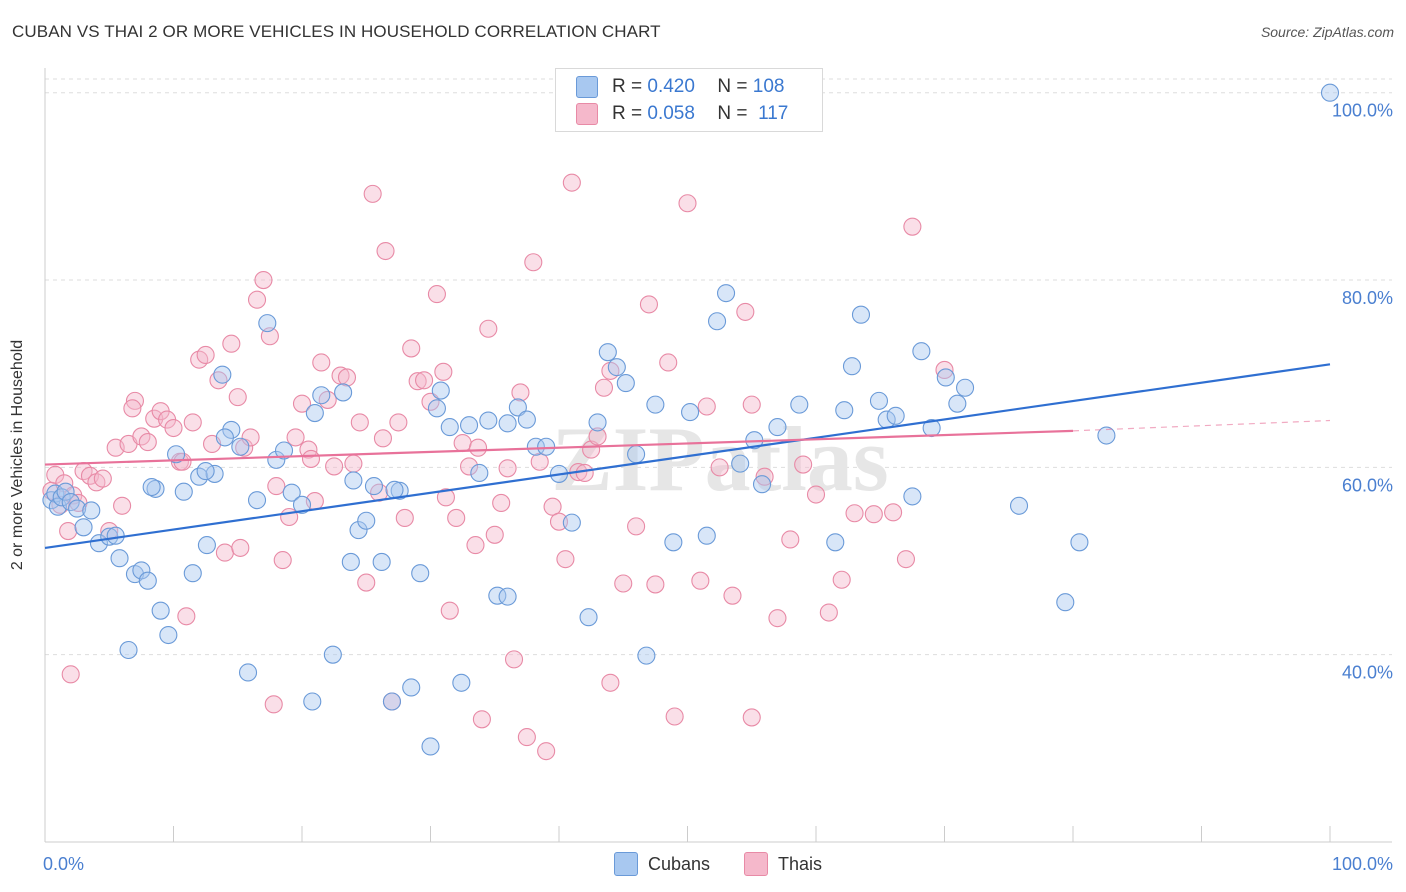 Image resolution: width=1406 pixels, height=892 pixels. Describe the element at coordinates (1362, 392) in the screenshot. I see `y-tick-labels: 40.0% 60.0% 80.0% 100.0%` at that location.